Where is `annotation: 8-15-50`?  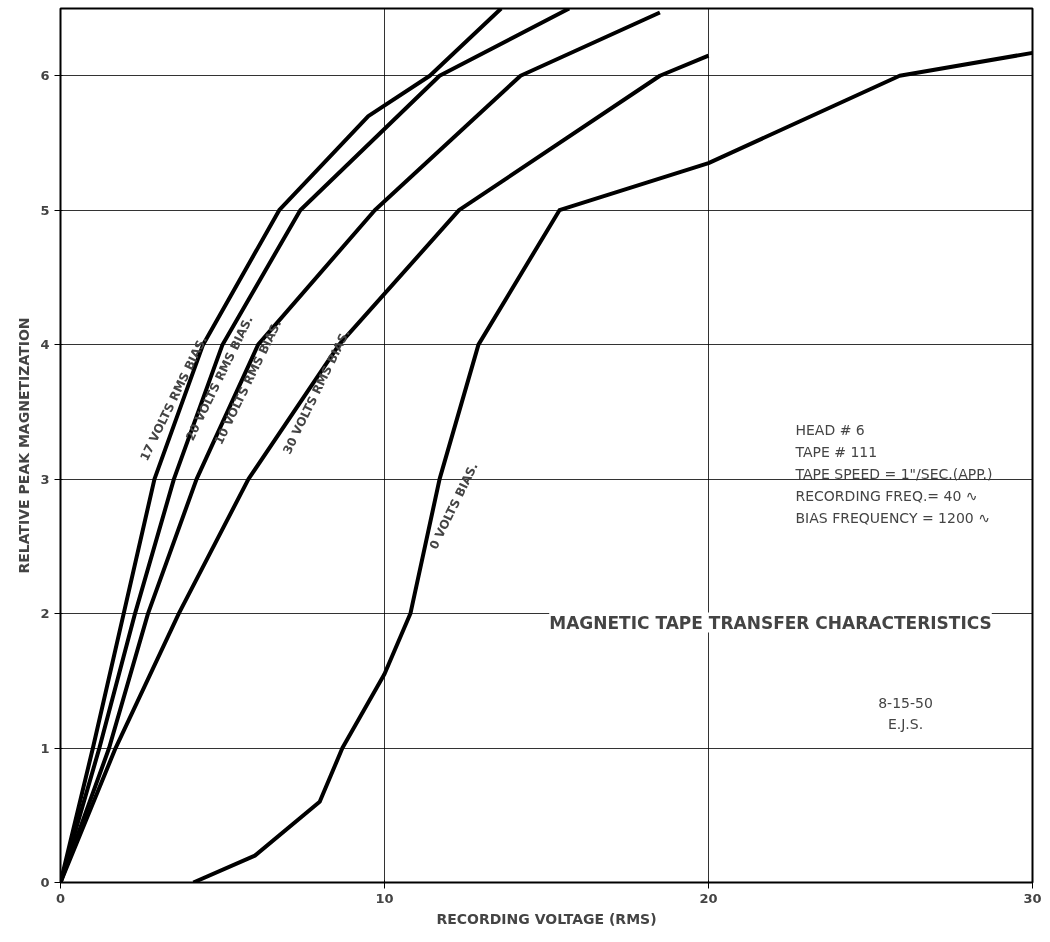
annotation: 8-15-50 is located at coordinates (905, 702).